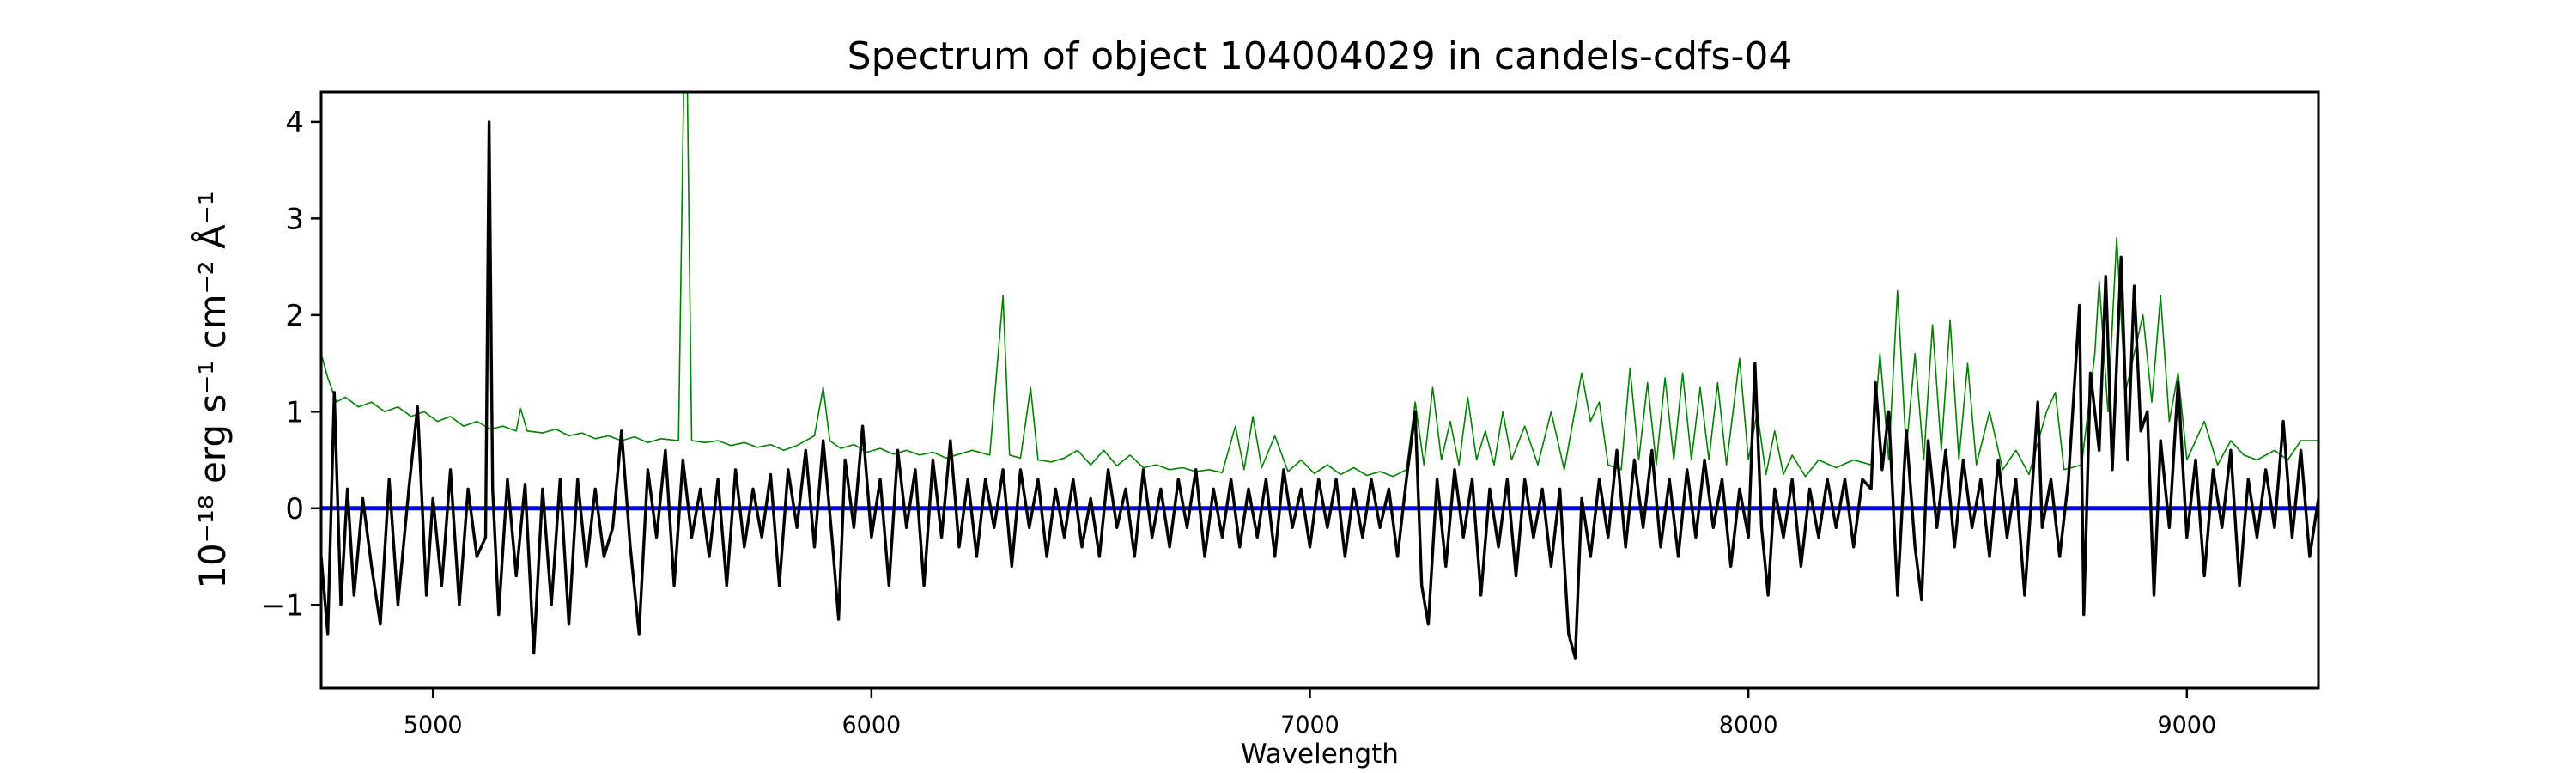 This screenshot has width=2576, height=773. I want to click on y-tick-label: 3, so click(294, 219).